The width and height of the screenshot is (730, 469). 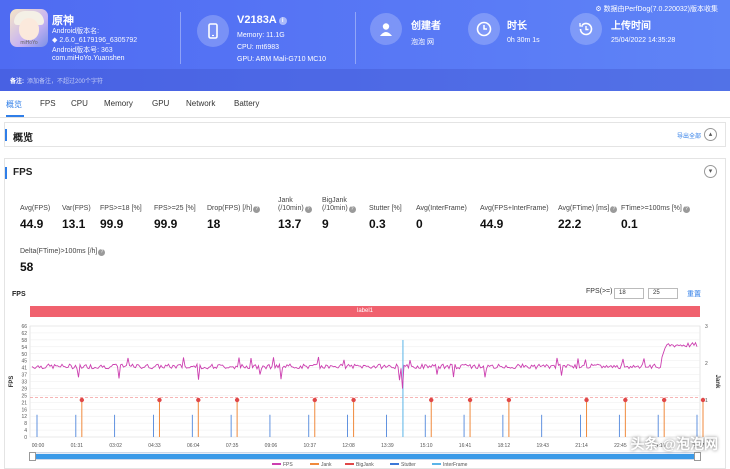 I want to click on fps-stat-value: 0.1, so click(x=629, y=224).